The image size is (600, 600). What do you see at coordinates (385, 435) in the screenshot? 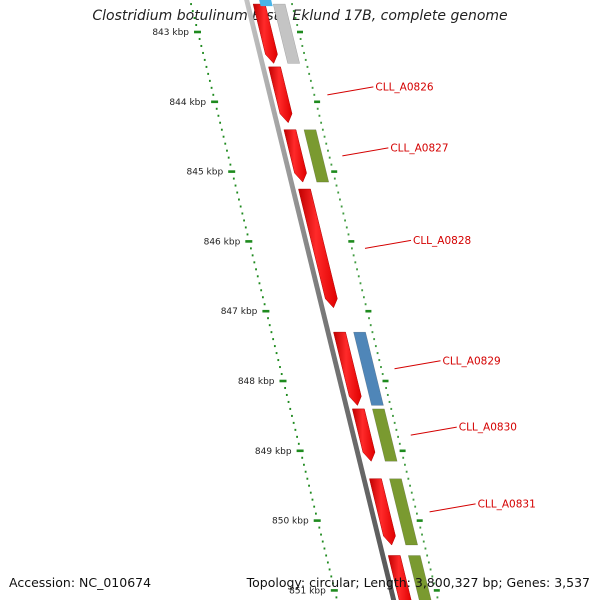
I see `cog-category-bar` at bounding box center [385, 435].